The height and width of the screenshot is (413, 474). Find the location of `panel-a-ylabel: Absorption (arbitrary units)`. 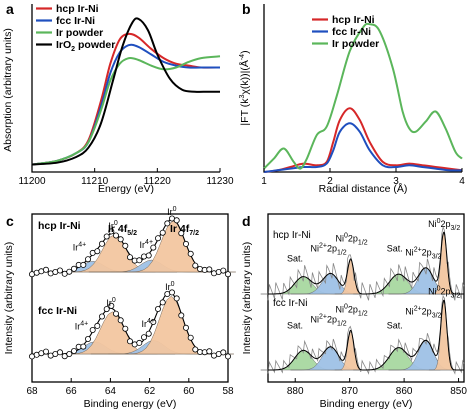

panel-a-ylabel: Absorption (arbitrary units) is located at coordinates (8, 90).